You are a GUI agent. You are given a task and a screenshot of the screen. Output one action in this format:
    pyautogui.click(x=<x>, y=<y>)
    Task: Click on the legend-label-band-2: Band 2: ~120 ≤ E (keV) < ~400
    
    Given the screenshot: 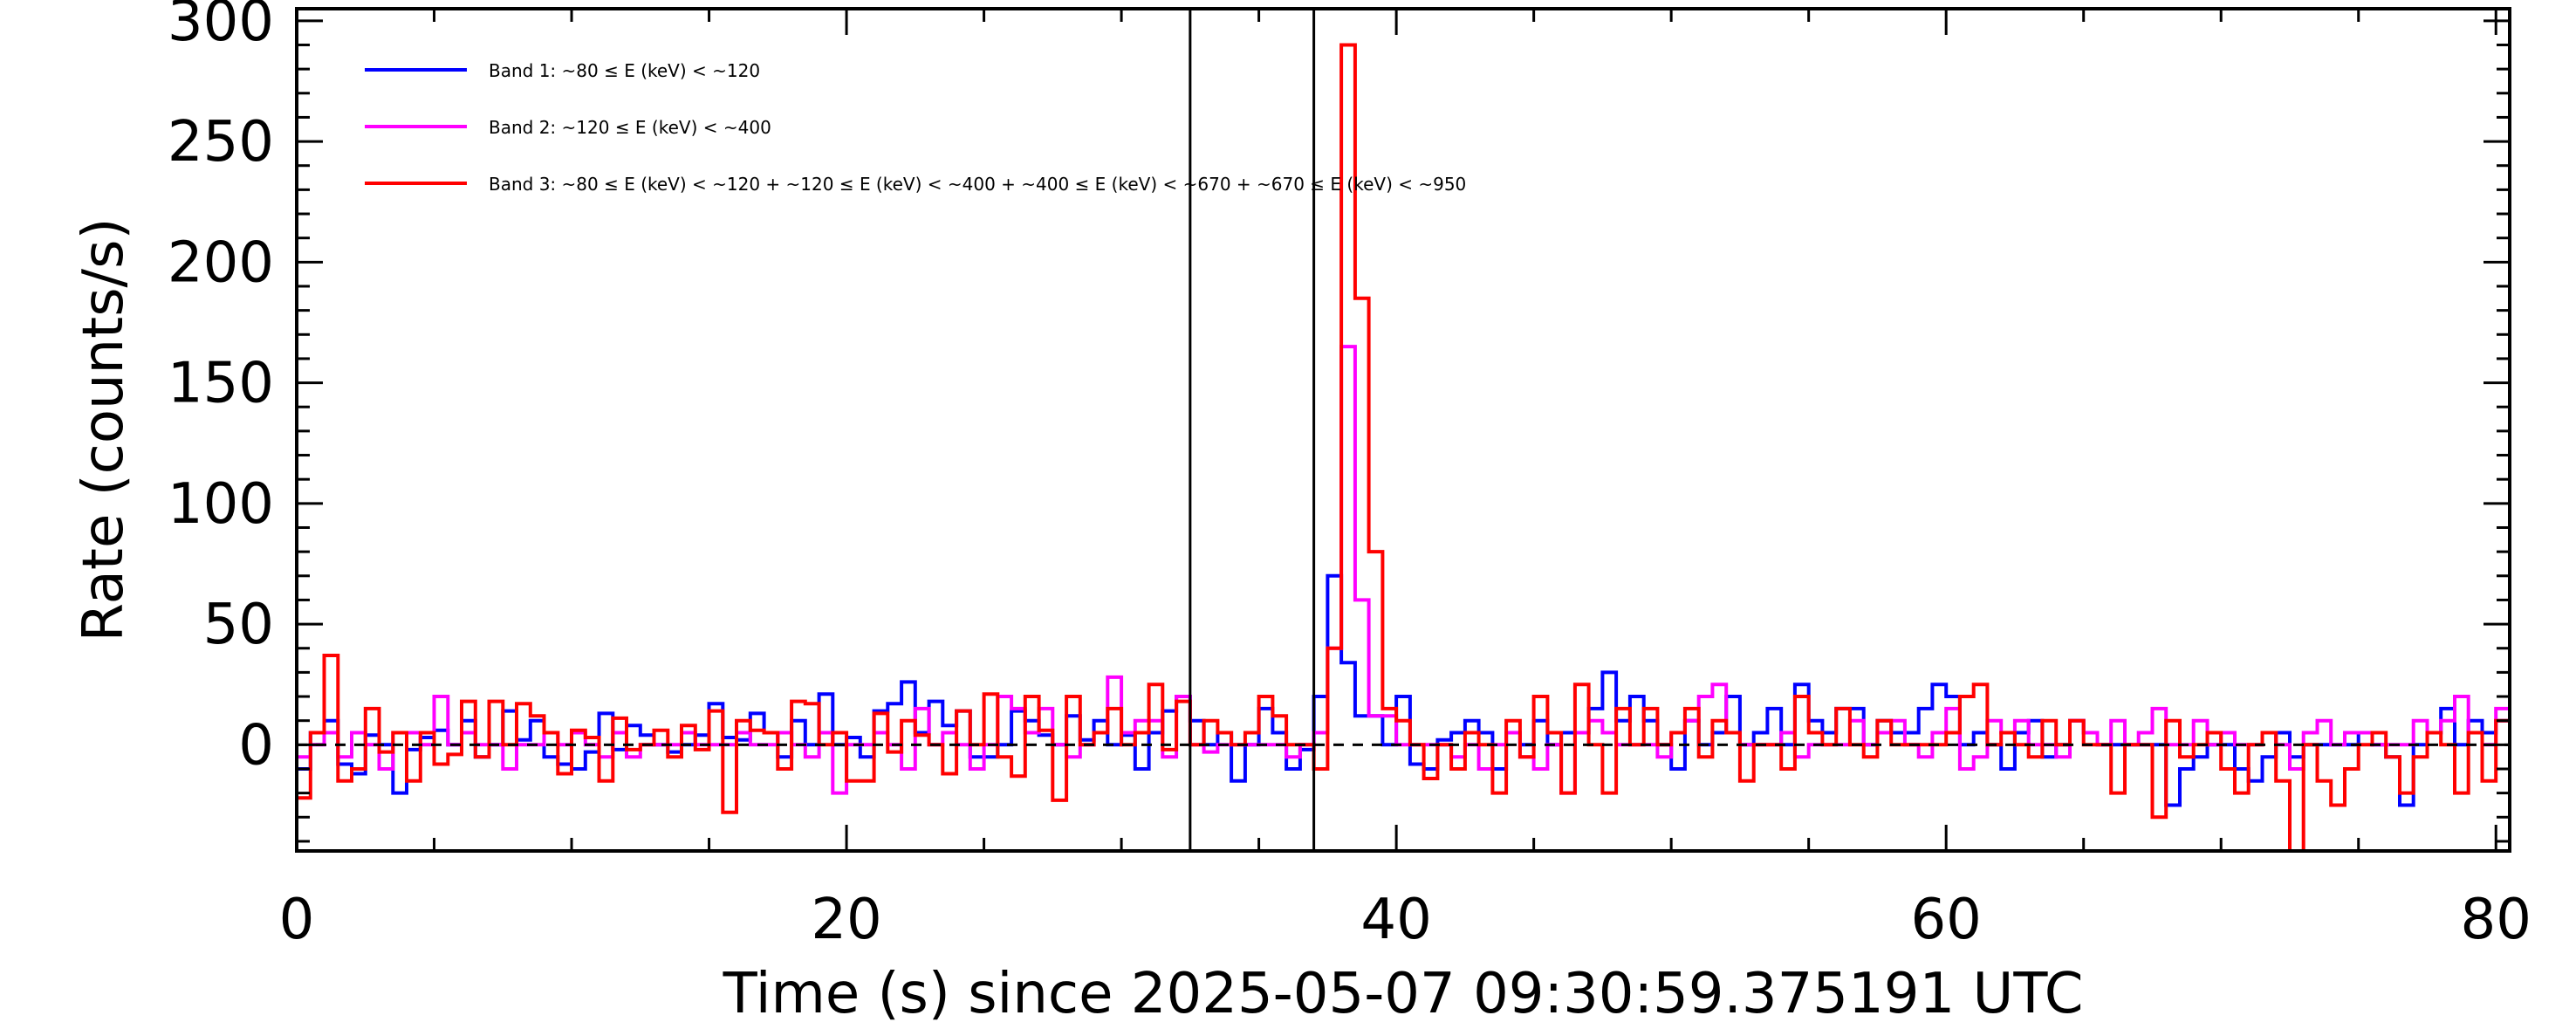 What is the action you would take?
    pyautogui.click(x=630, y=127)
    